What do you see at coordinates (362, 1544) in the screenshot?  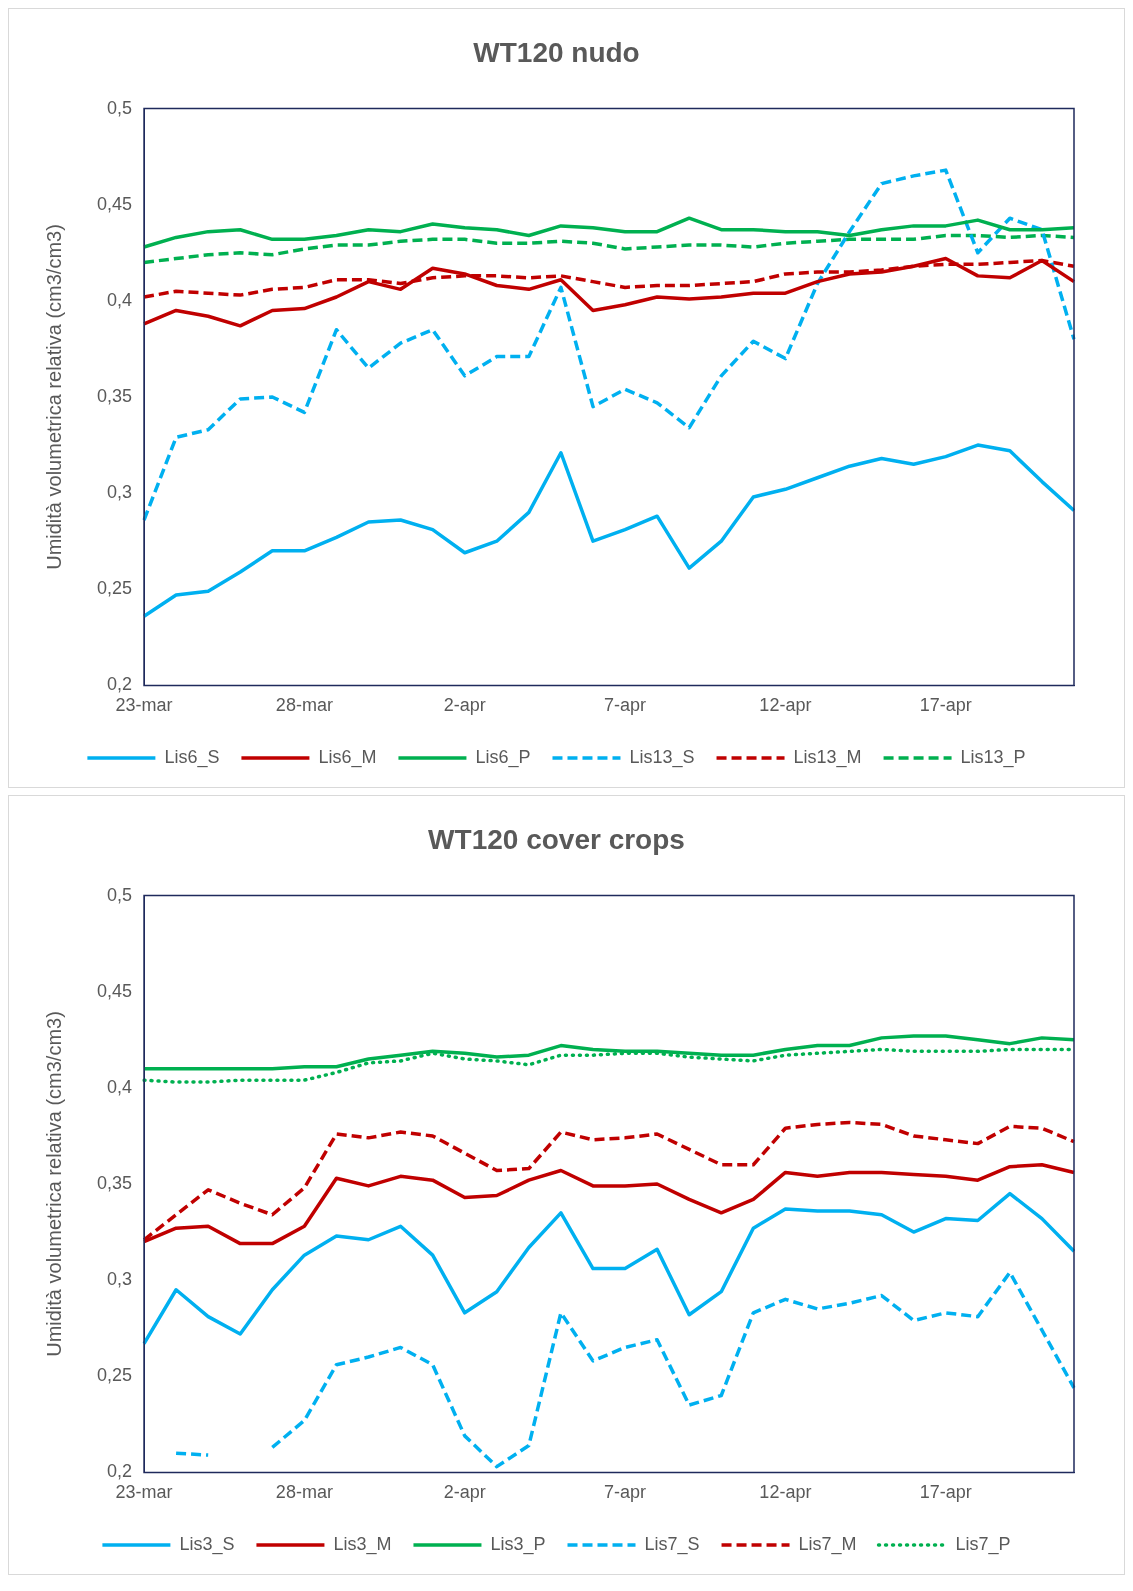 I see `legend-label: Lis3_M` at bounding box center [362, 1544].